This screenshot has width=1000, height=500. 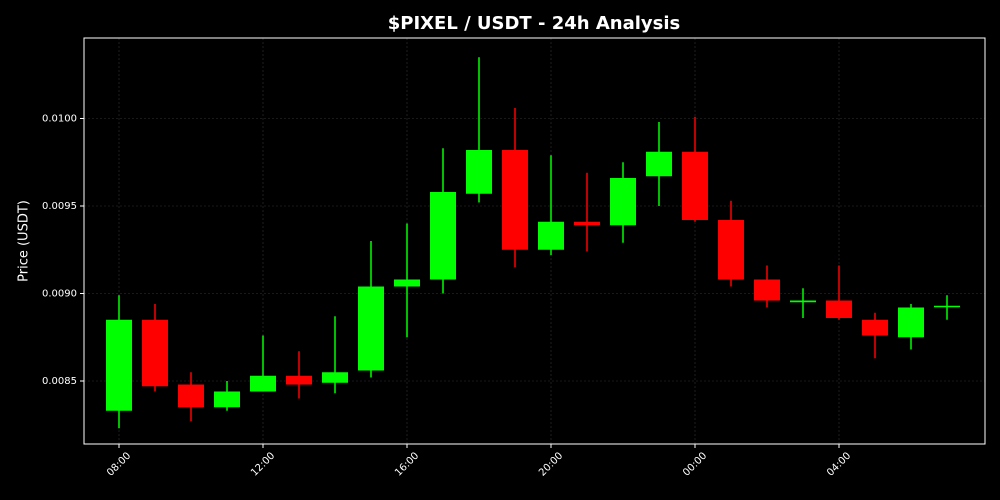 What do you see at coordinates (59, 119) in the screenshot?
I see `y-tick-label: 0.0100` at bounding box center [59, 119].